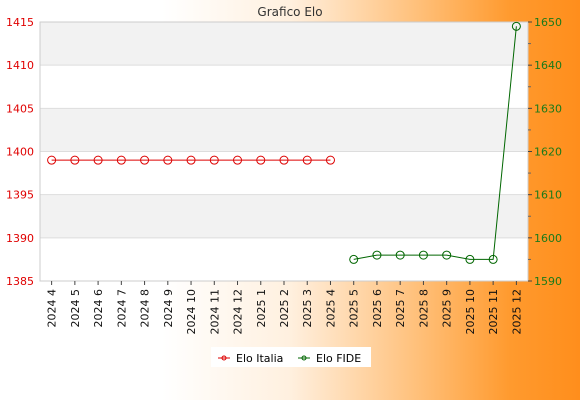  I want to click on right-tick-label: 1620, so click(548, 152).